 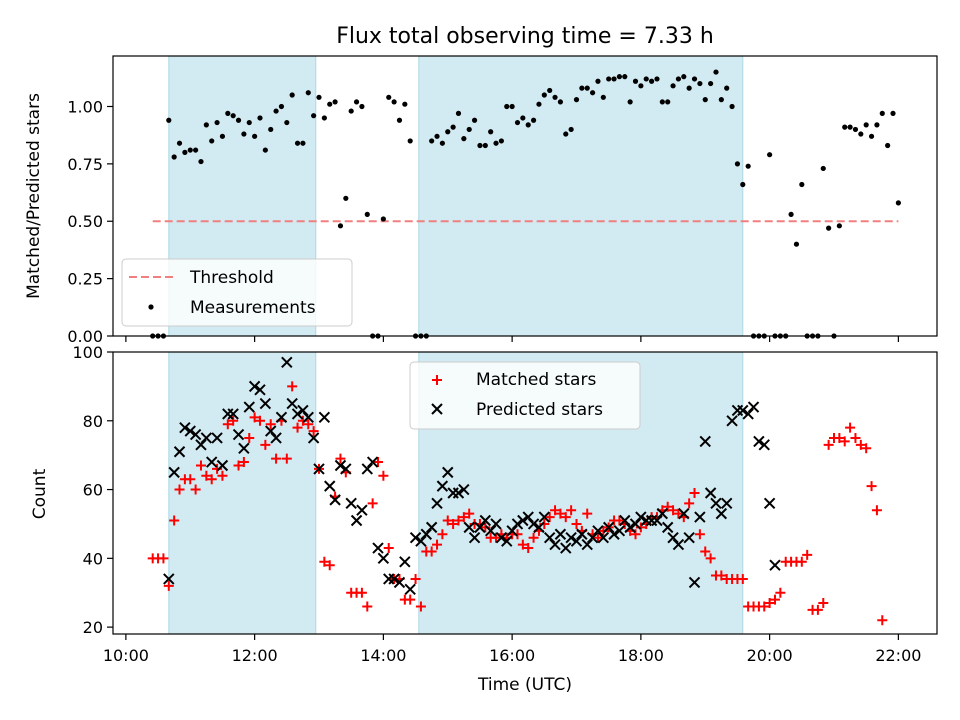 I want to click on bottom-y-tick-label-2: 60, so click(x=93, y=490).